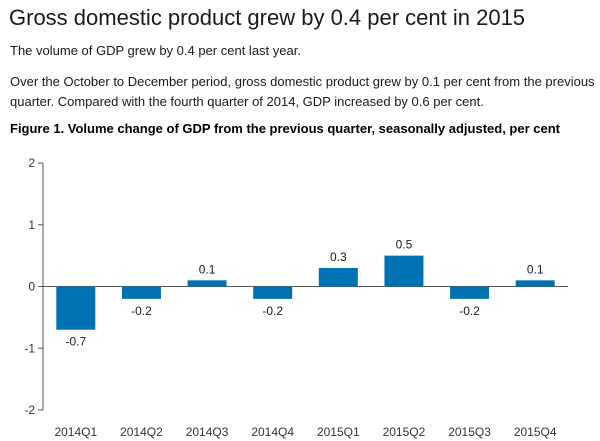  Describe the element at coordinates (141, 432) in the screenshot. I see `x-tick-label: 2014Q2` at that location.